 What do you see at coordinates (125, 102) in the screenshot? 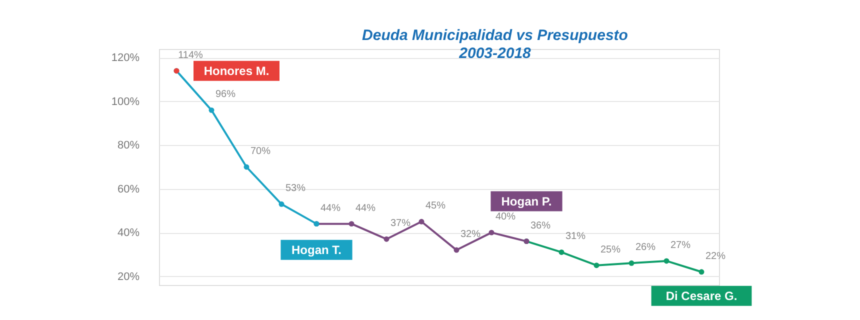
I see `y-tick-label: 100%` at bounding box center [125, 102].